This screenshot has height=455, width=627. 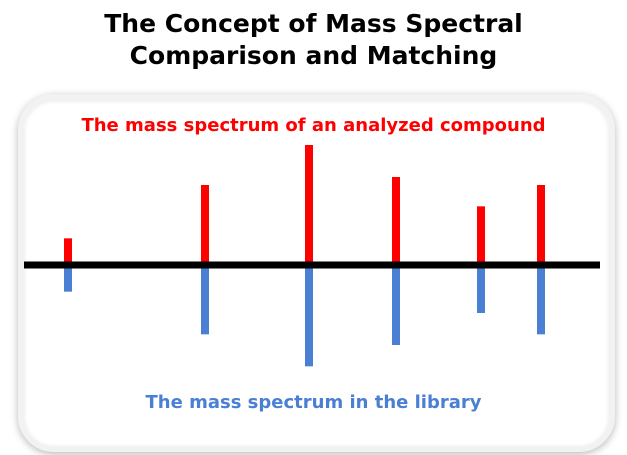 I want to click on title-line-1: The Concept of Mass Spectral, so click(x=313, y=23).